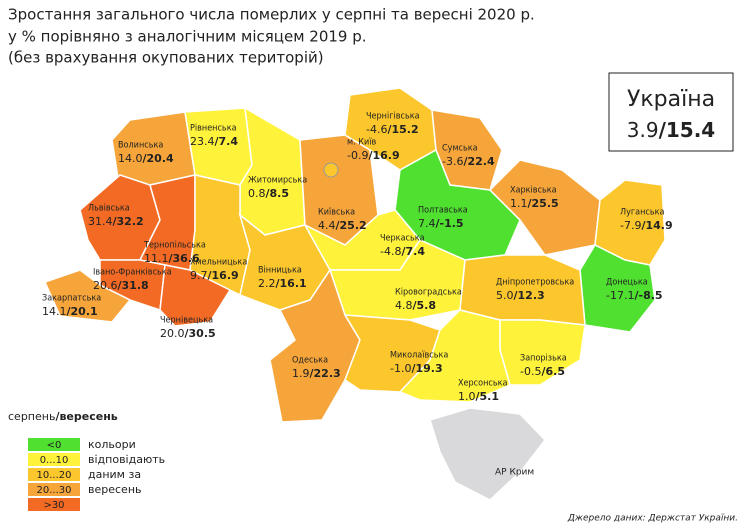 The image size is (744, 526). I want to click on region-values: -4.8/7.4, so click(402, 251).